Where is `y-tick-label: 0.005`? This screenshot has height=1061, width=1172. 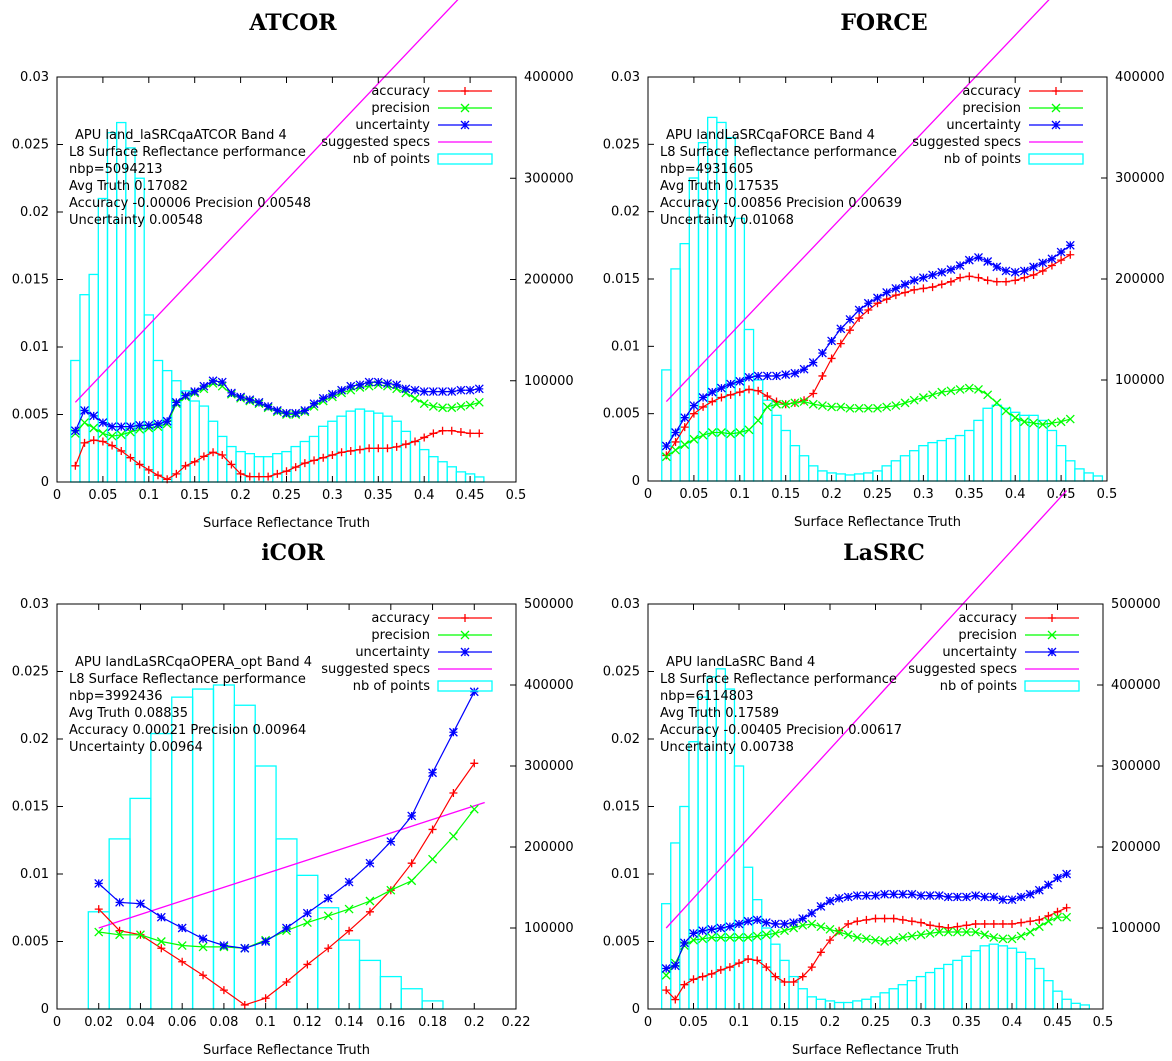
y-tick-label: 0.005 is located at coordinates (30, 942).